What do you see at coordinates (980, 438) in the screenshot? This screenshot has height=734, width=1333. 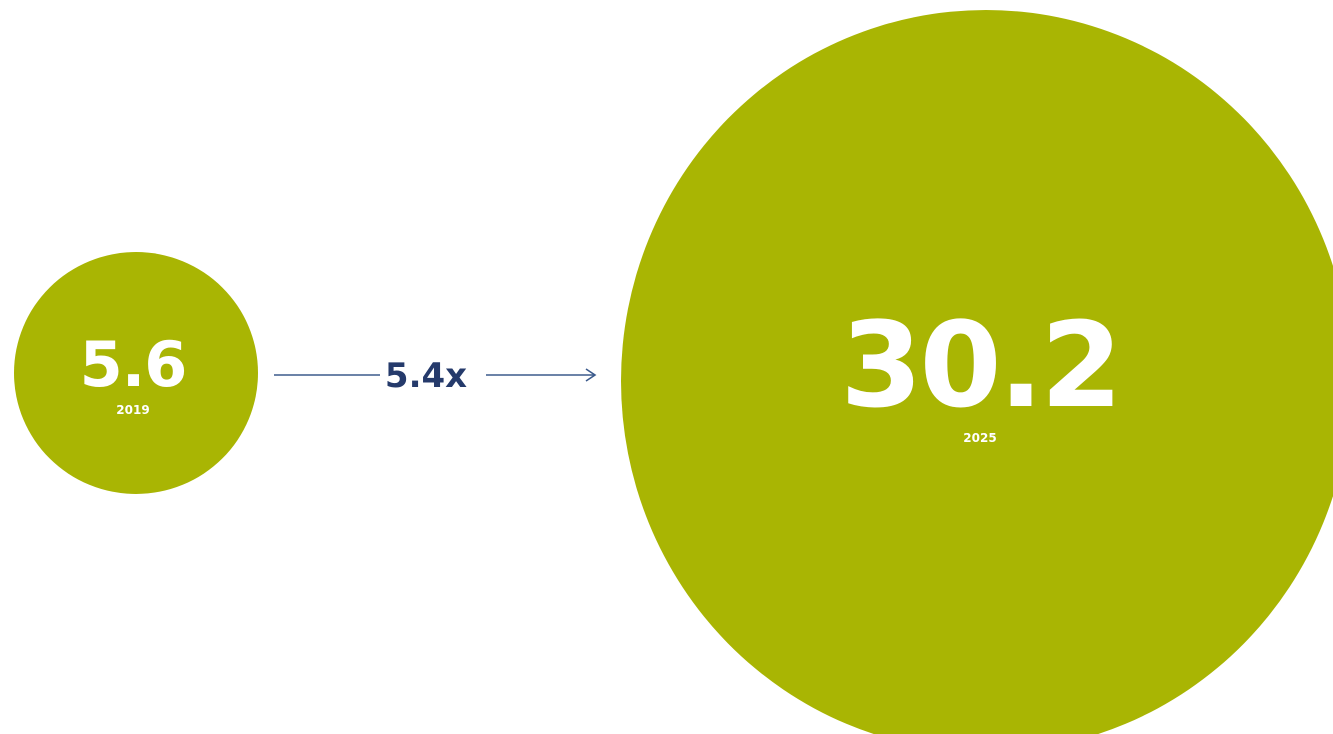 I see `year-label-2025: 2025` at bounding box center [980, 438].